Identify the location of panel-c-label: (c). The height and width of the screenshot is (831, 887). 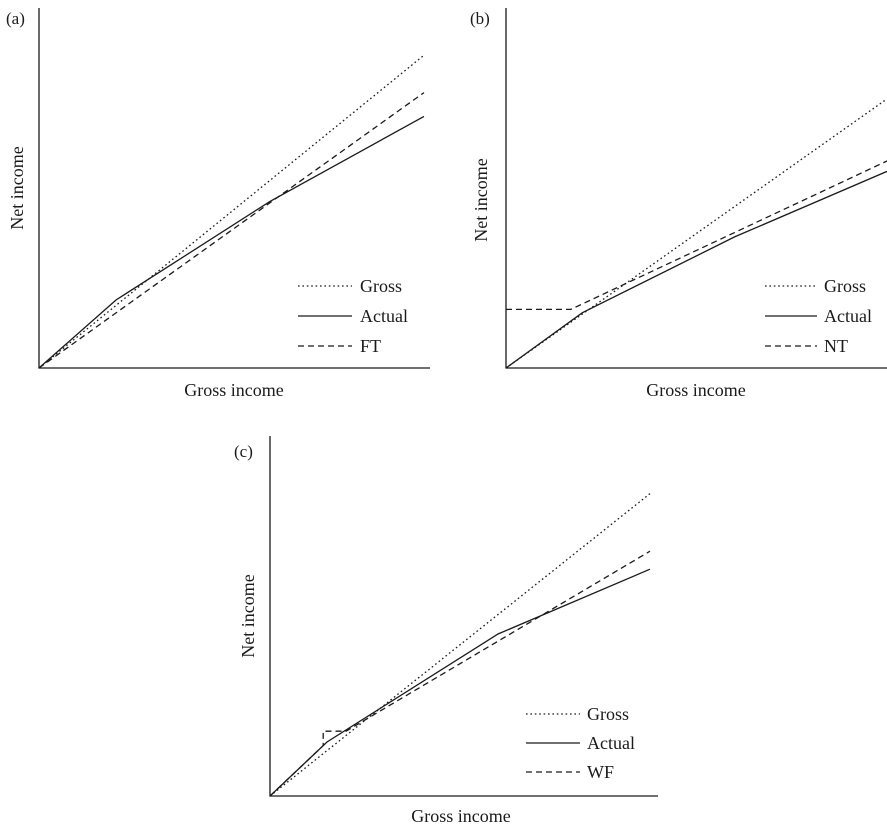
(243, 451).